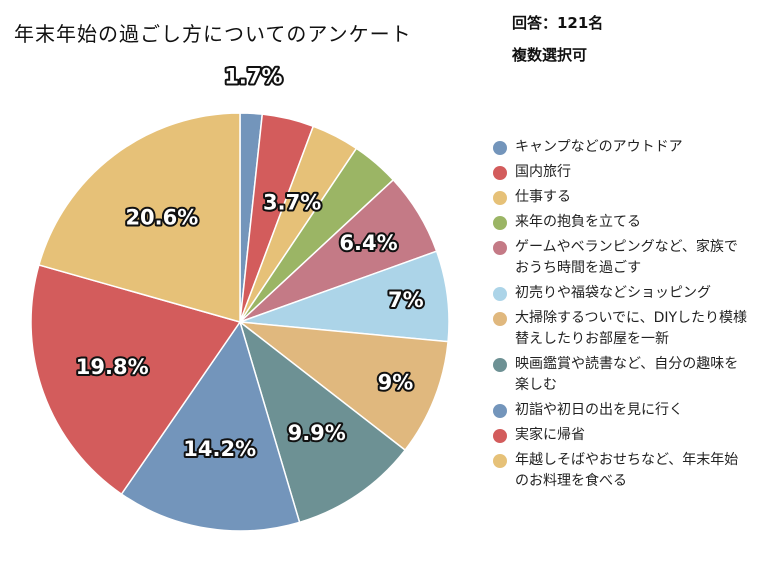 The height and width of the screenshot is (580, 774). What do you see at coordinates (626, 257) in the screenshot?
I see `legend-label: ゲームやベランピングなど、家族でおうち時間を過ごす` at bounding box center [626, 257].